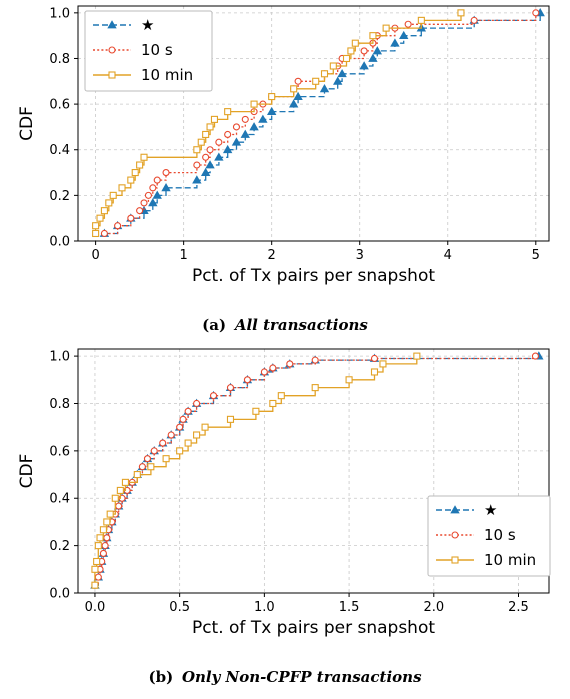 Image resolution: width=570 pixels, height=699 pixels. I want to click on x-axis-label: Pct. of Tx pairs per snapshot, so click(313, 276).